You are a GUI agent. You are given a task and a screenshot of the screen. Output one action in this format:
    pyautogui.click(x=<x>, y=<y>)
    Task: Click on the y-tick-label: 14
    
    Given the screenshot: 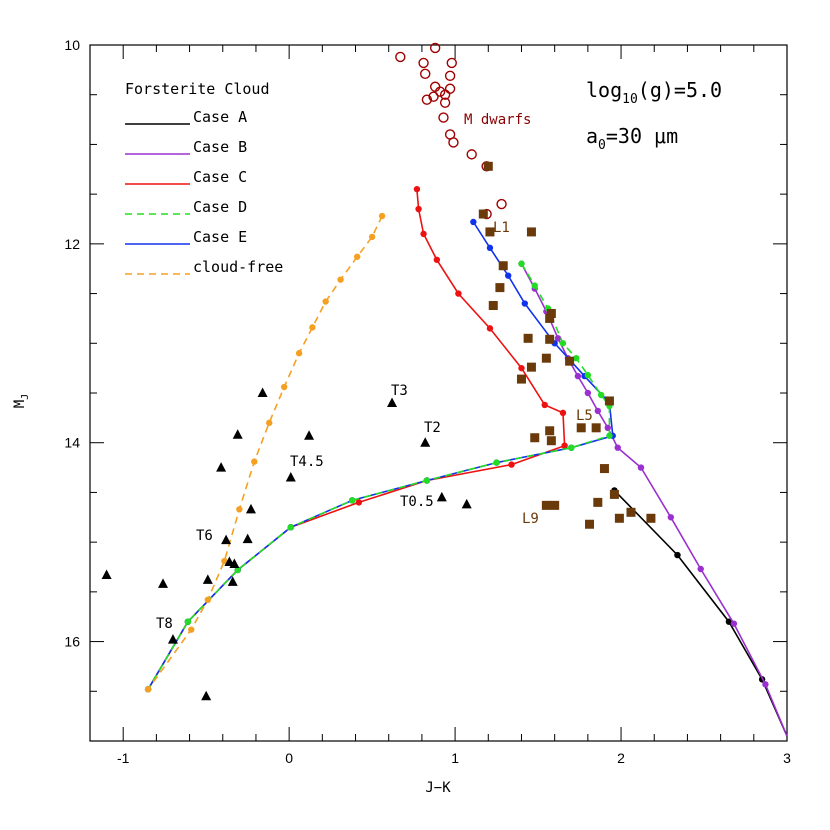 What is the action you would take?
    pyautogui.click(x=72, y=443)
    